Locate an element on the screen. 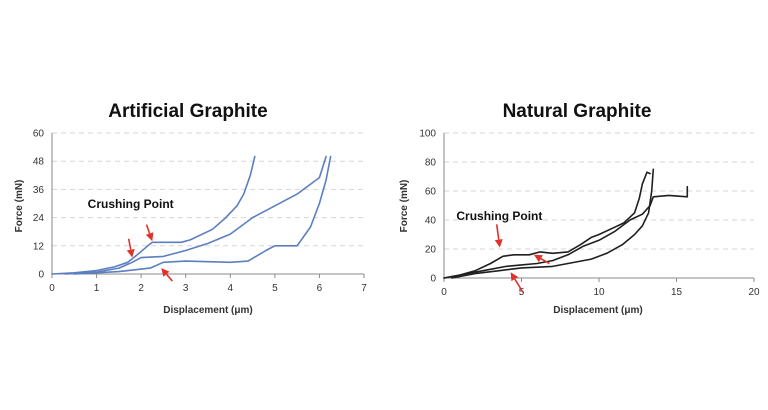 This screenshot has width=768, height=410. y-tick-label: 20 is located at coordinates (431, 250).